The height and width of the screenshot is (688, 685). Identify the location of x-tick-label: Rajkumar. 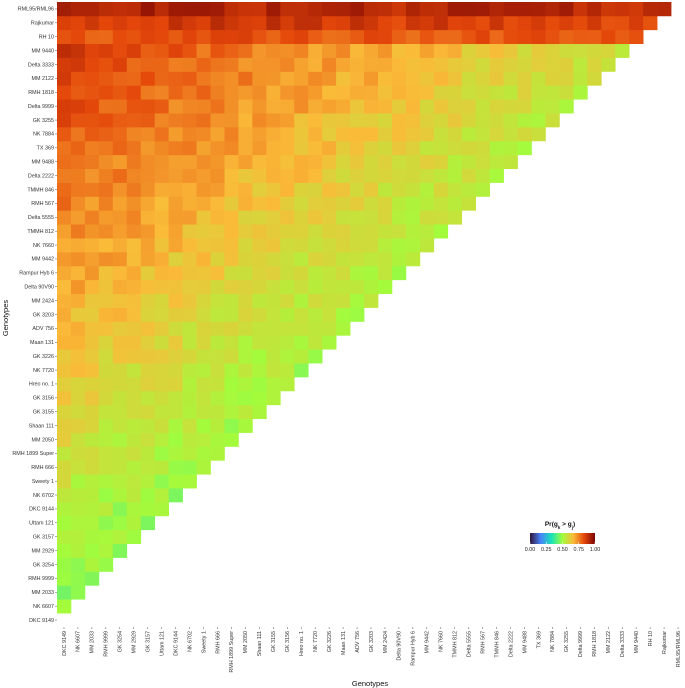
(665, 642).